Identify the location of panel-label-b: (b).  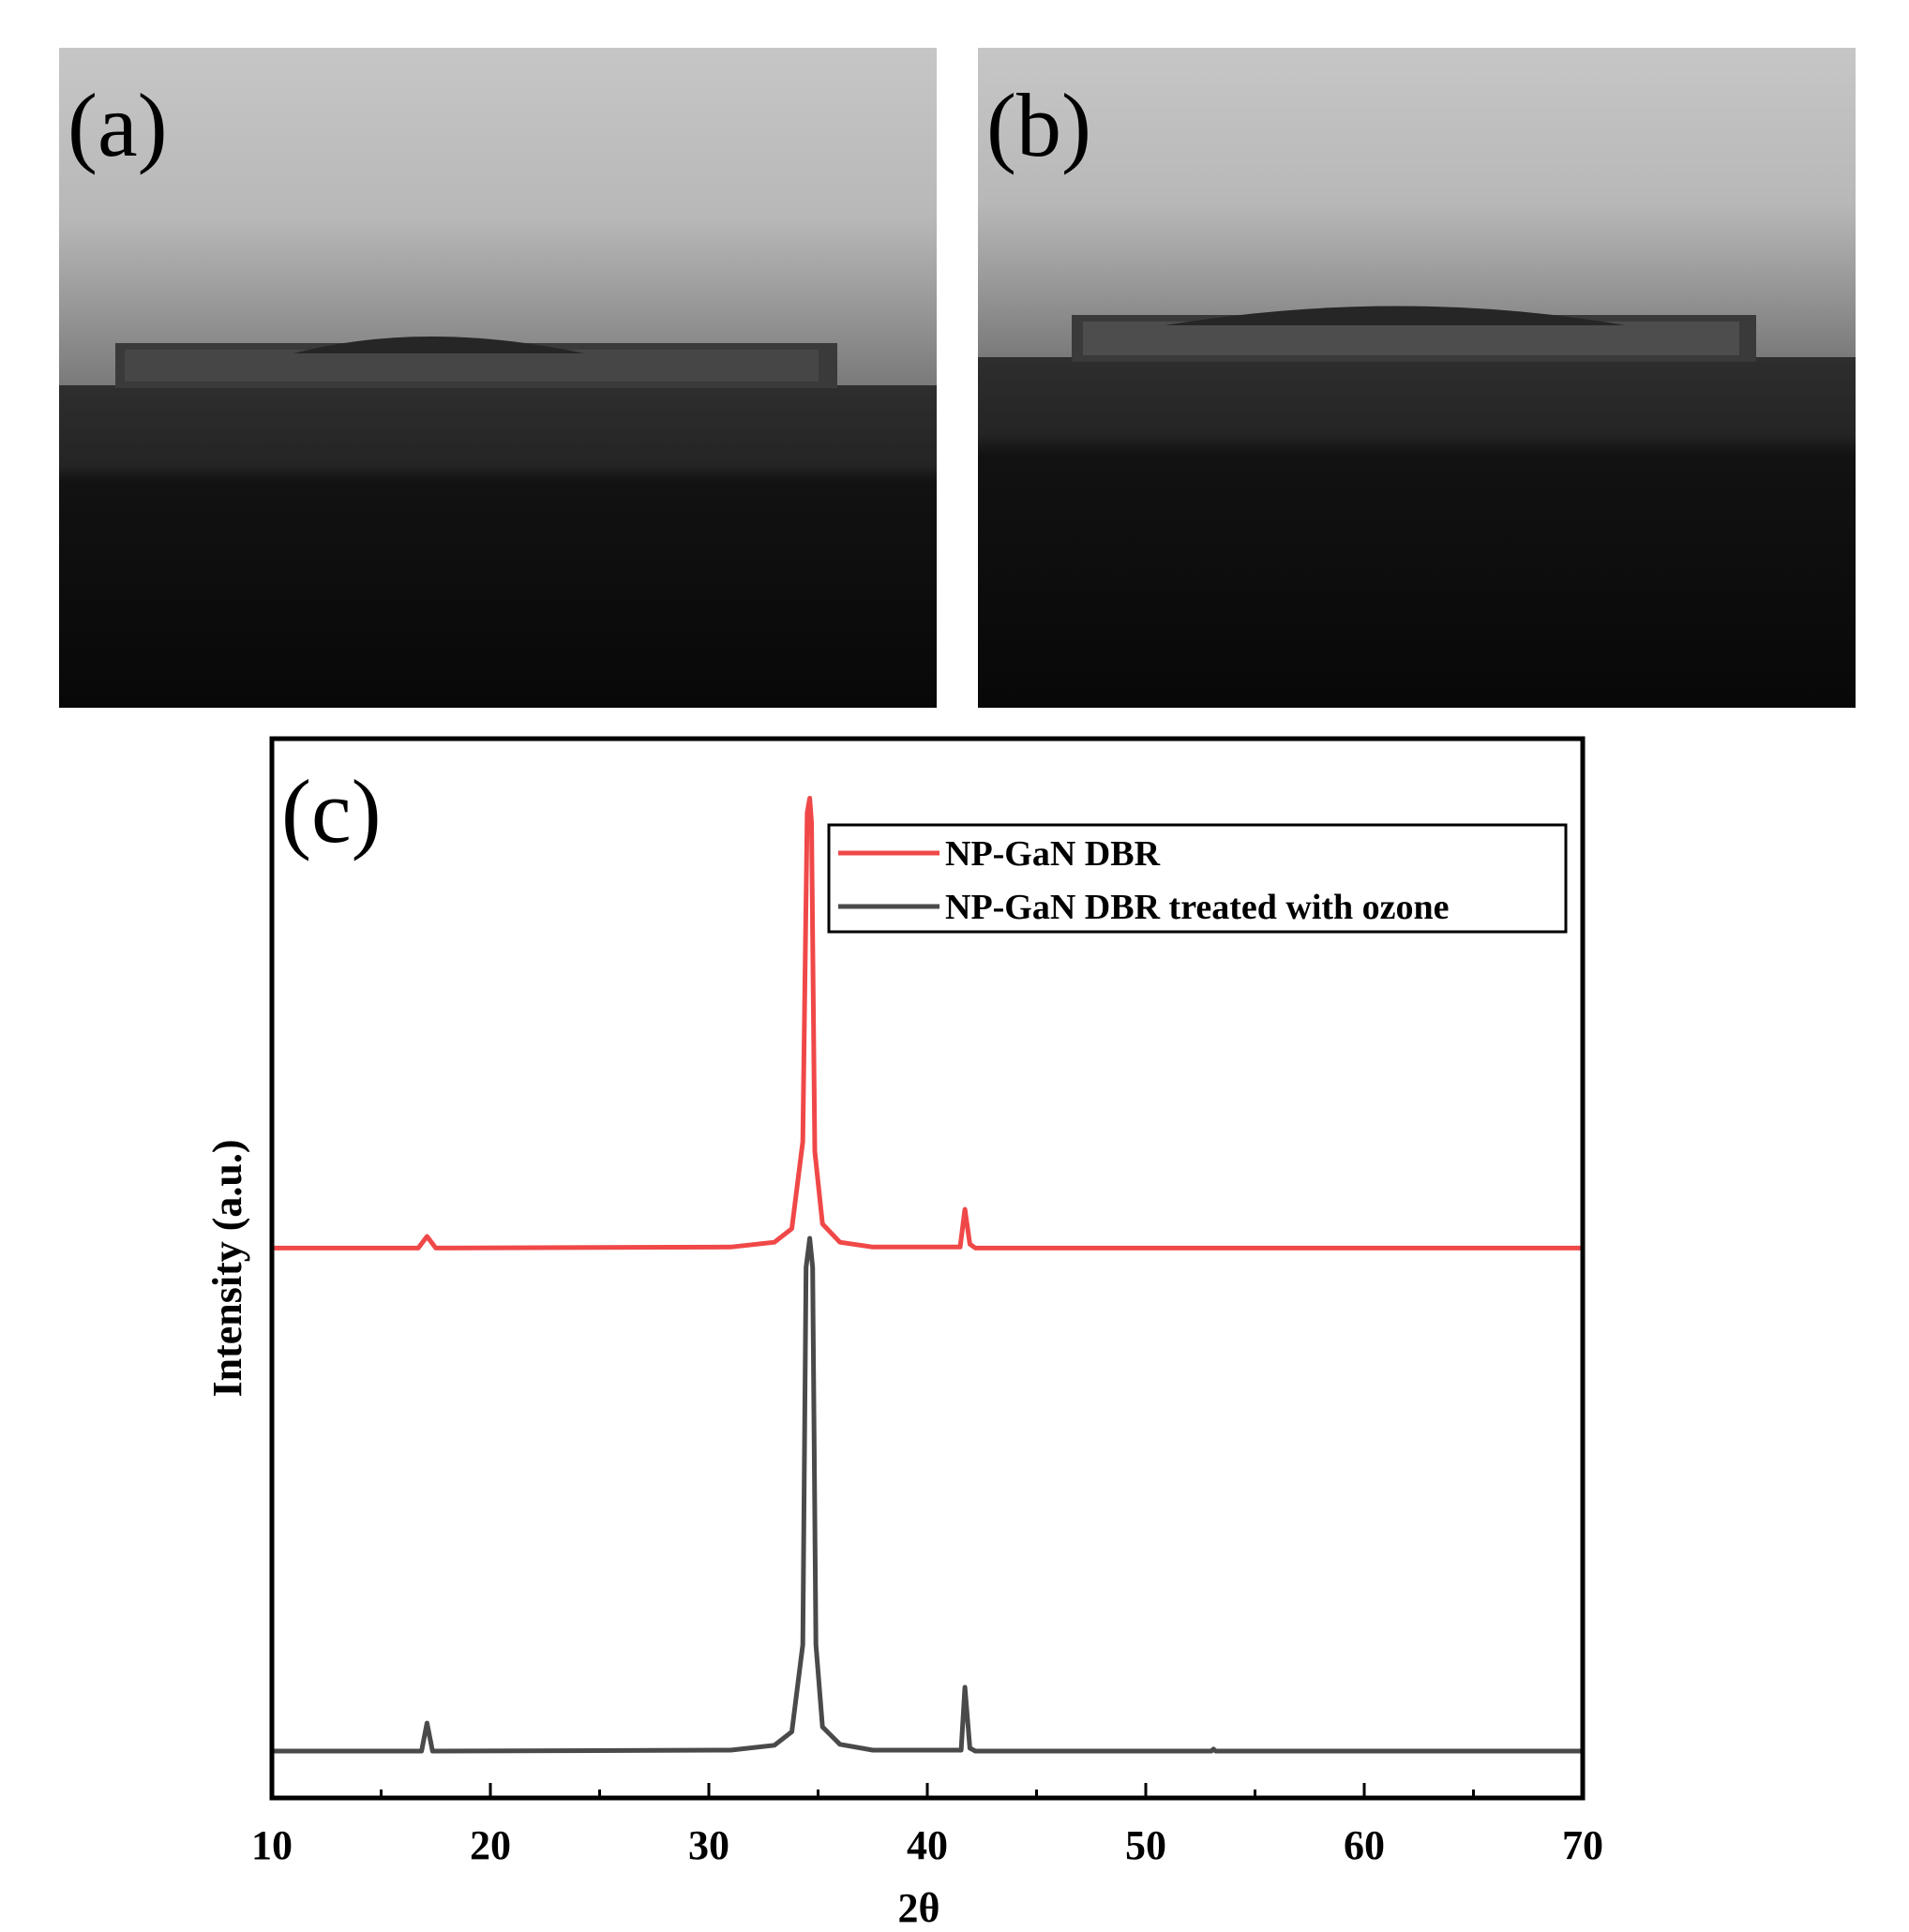
(1038, 125).